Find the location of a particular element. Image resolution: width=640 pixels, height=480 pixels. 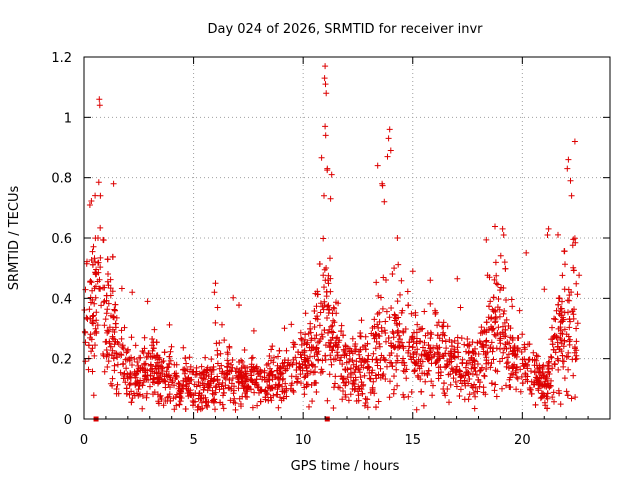

y-tick-labels: 0 0.2 0.4 0.6 0.8 1 1.2 is located at coordinates (61, 239).